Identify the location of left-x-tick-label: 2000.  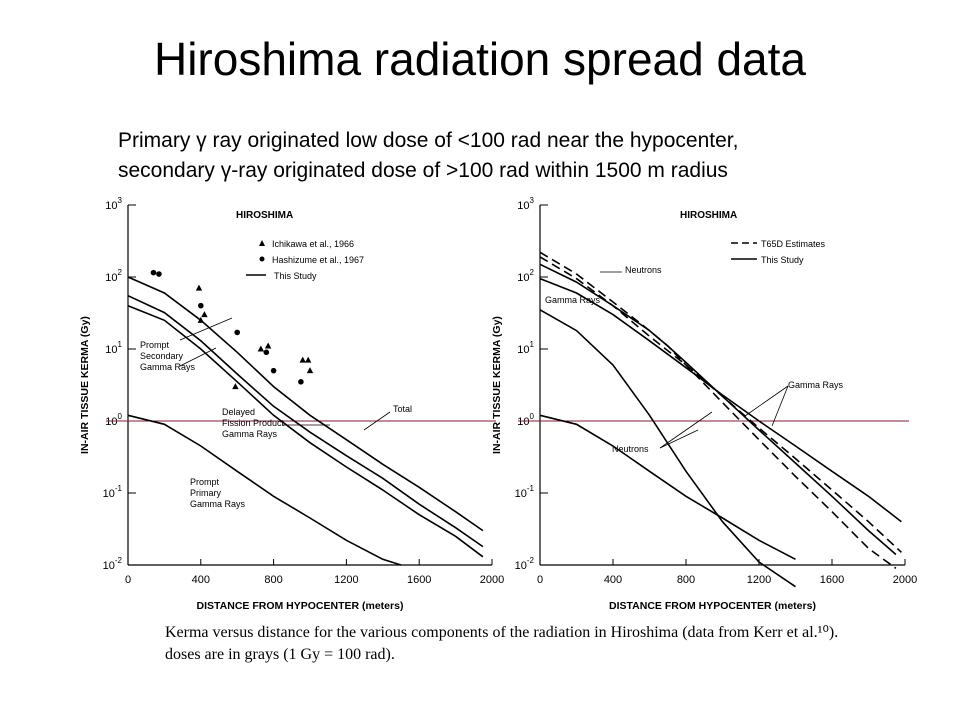
(492, 580).